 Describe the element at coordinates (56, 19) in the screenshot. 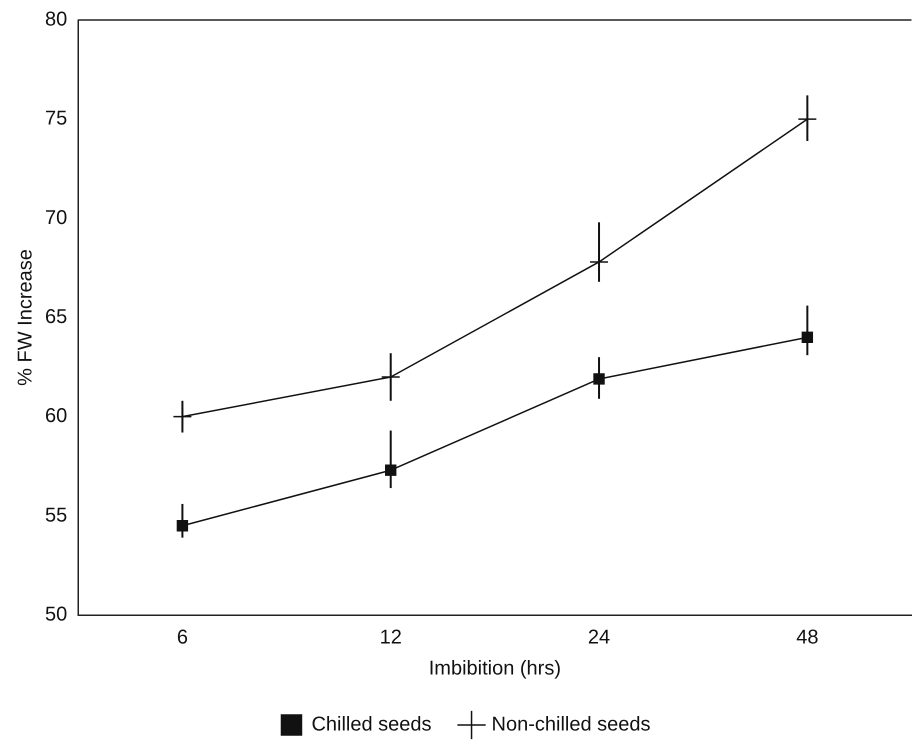

I see `y-tick-label: 80` at that location.